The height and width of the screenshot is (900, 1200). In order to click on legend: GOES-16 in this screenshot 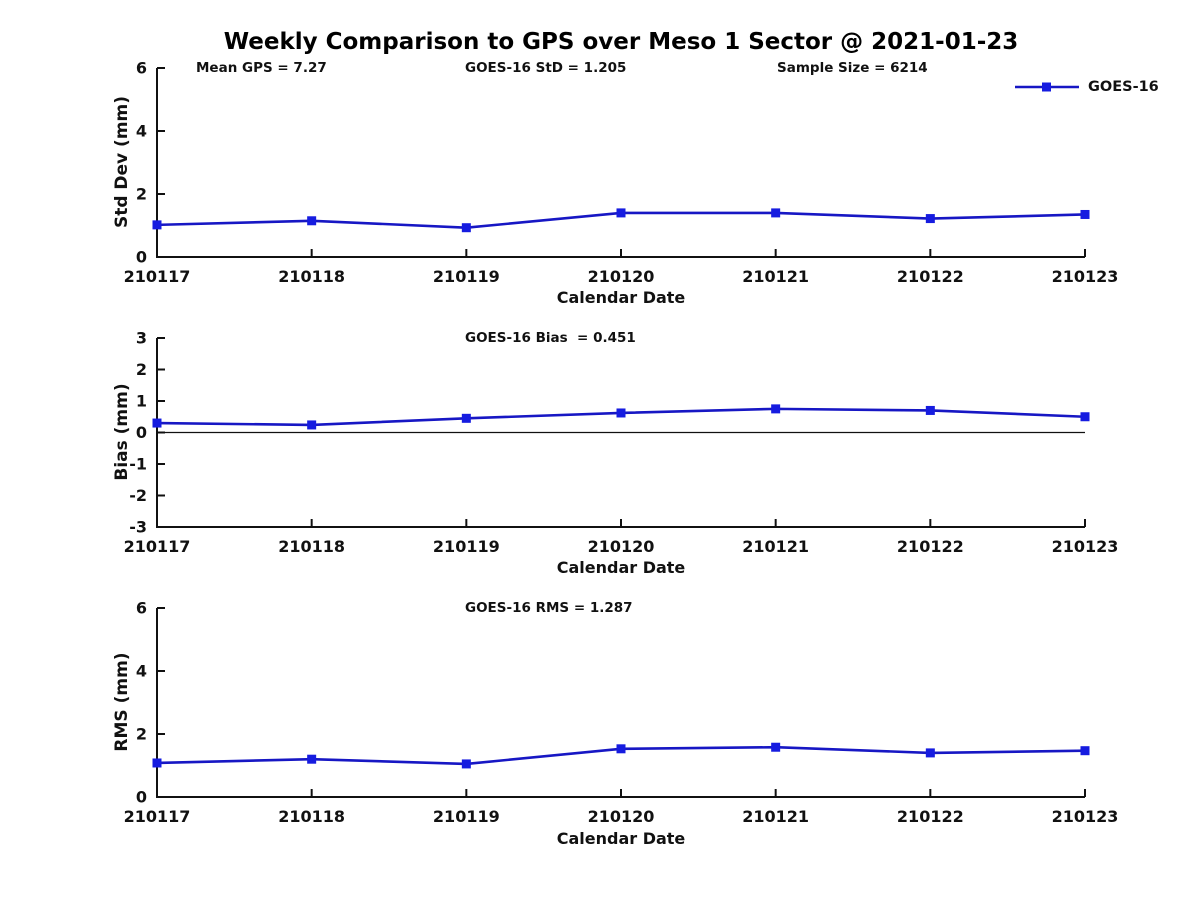, I will do `click(1086, 87)`.